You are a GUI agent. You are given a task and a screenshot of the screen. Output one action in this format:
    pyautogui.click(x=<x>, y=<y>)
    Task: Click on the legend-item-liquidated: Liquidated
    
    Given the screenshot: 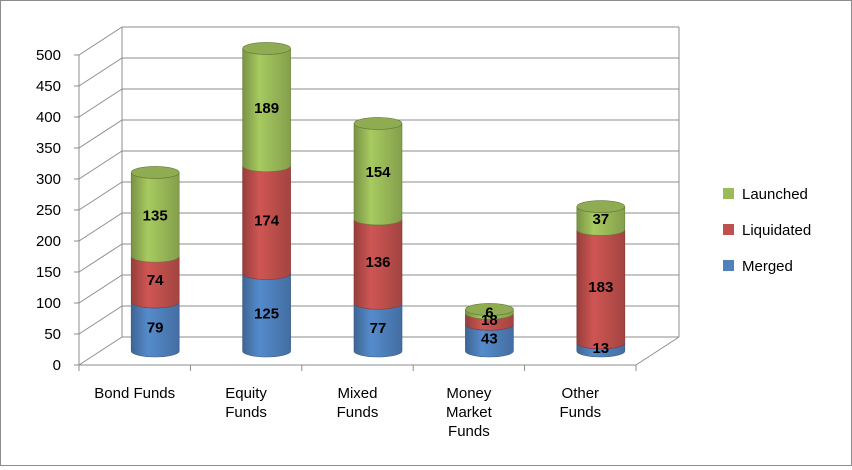 What is the action you would take?
    pyautogui.click(x=767, y=230)
    